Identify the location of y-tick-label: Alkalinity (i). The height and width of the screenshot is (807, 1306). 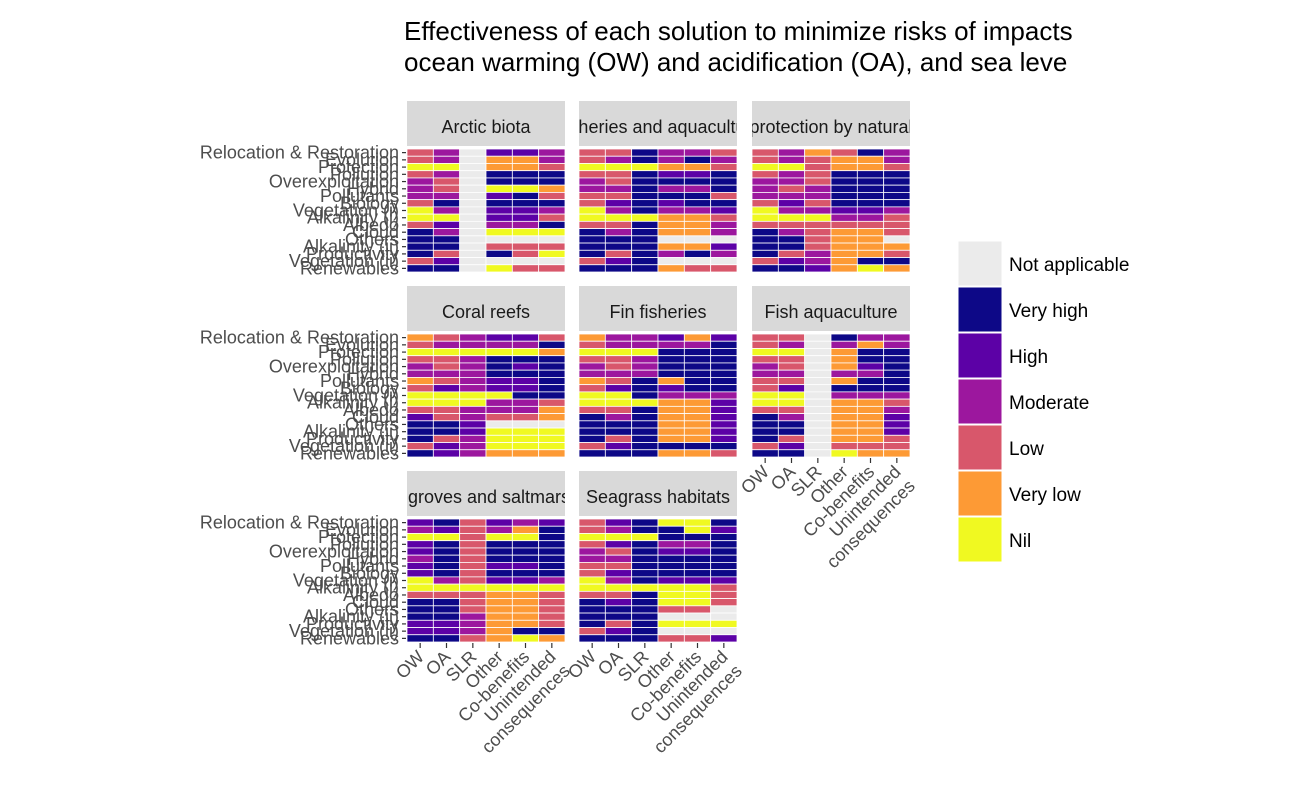
(353, 588).